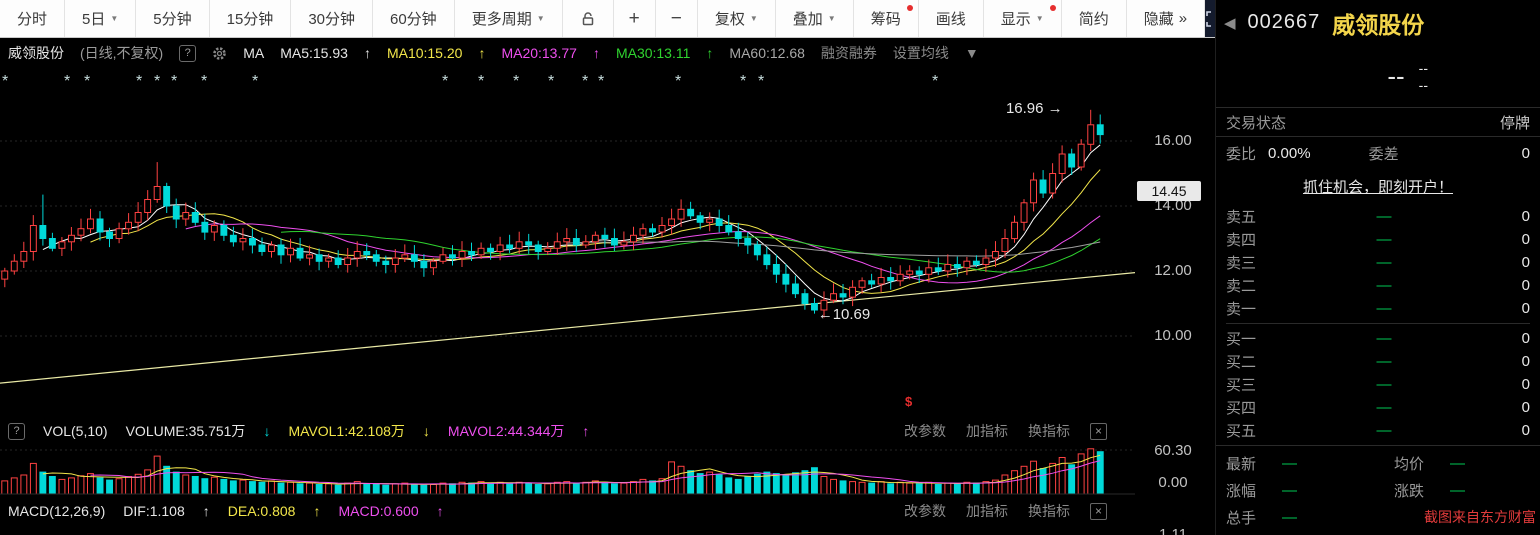 The image size is (1540, 535). What do you see at coordinates (1183, 18) in the screenshot?
I see `double-arrow-icon: »` at bounding box center [1183, 18].